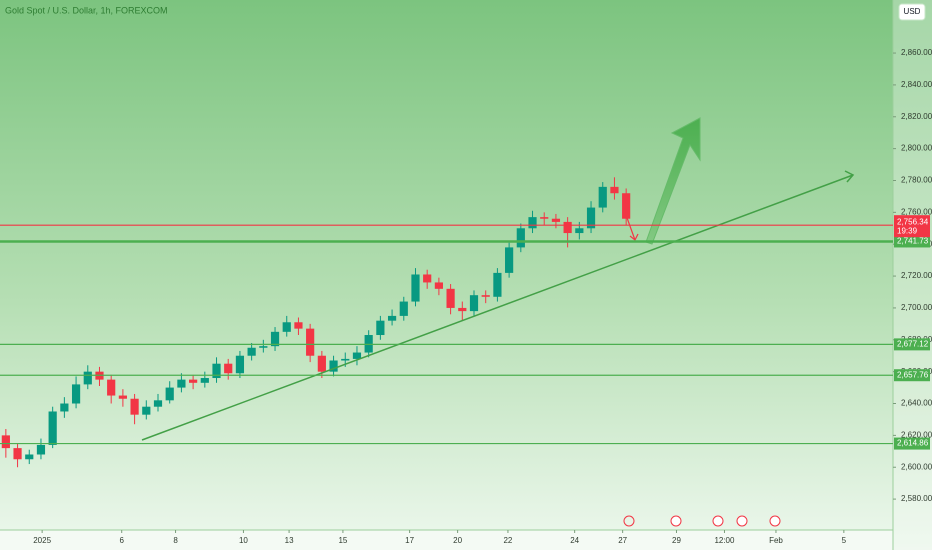 This screenshot has height=550, width=932. Describe the element at coordinates (243, 540) in the screenshot. I see `x-tick-label: 10` at that location.